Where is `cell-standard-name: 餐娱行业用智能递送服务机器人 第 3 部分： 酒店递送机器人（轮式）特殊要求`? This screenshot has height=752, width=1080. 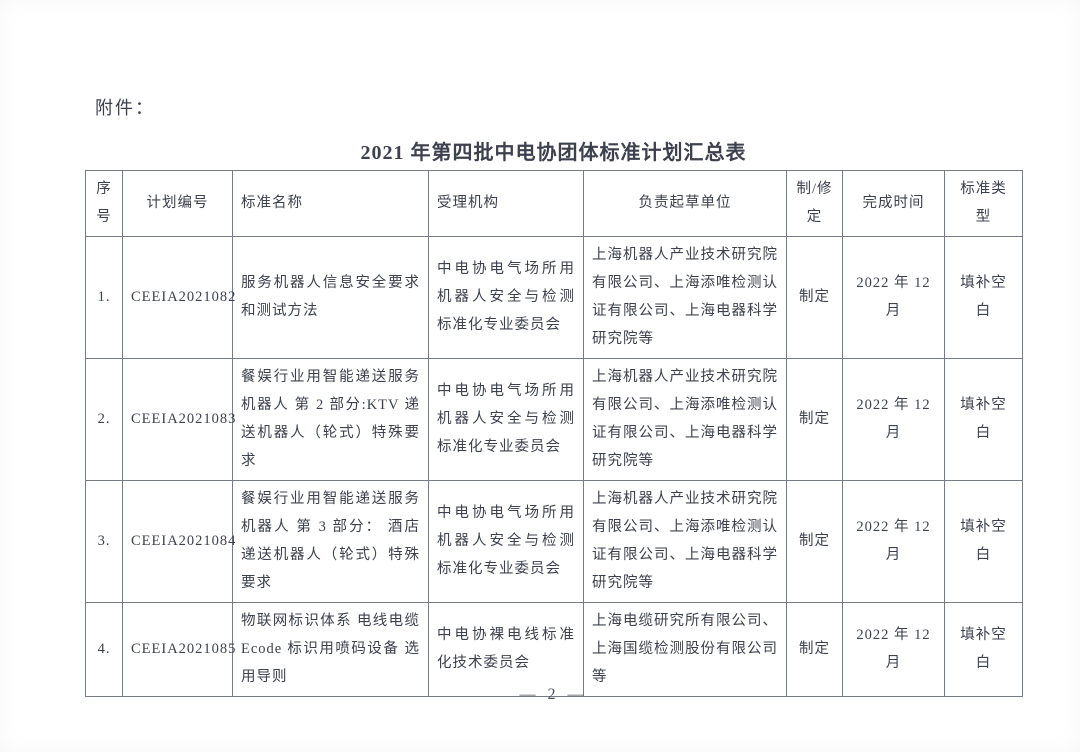 cell-standard-name: 餐娱行业用智能递送服务机器人 第 3 部分： 酒店递送机器人（轮式）特殊要求 is located at coordinates (330, 541).